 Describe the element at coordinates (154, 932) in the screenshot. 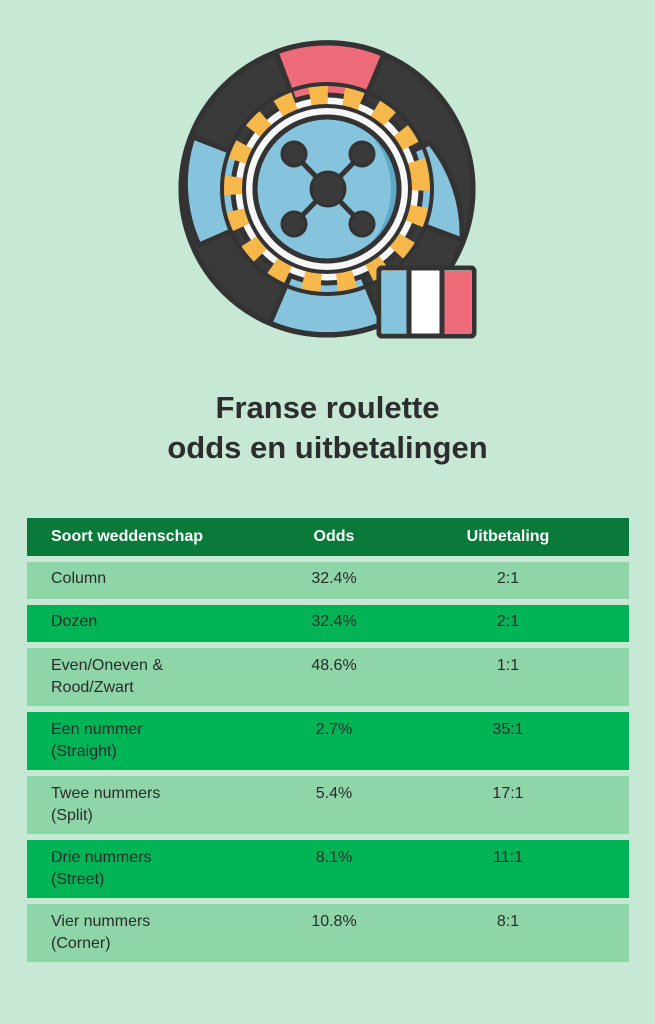

I see `bet-type-cell: Vier nummers (Corner)` at that location.